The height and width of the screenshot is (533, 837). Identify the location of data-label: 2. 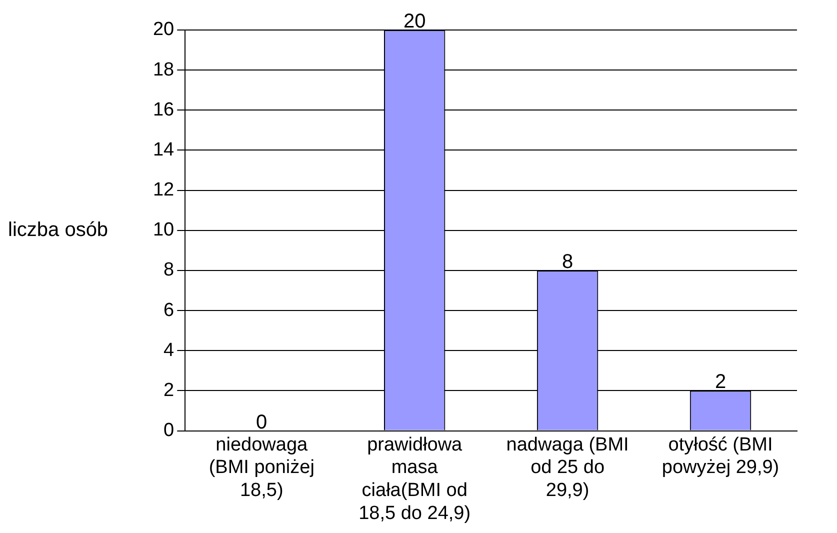
(720, 382).